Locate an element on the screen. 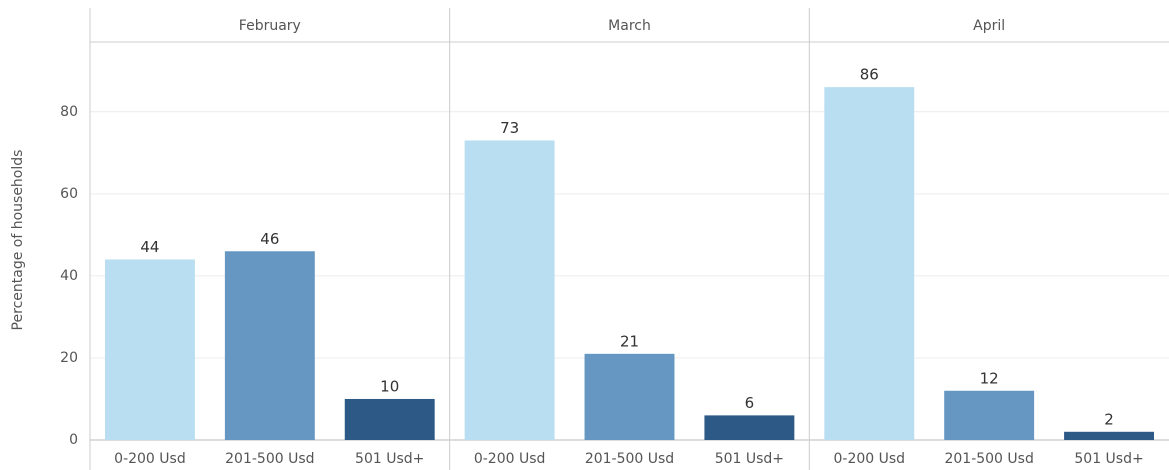 This screenshot has width=1169, height=470. value-label: 73 is located at coordinates (509, 128).